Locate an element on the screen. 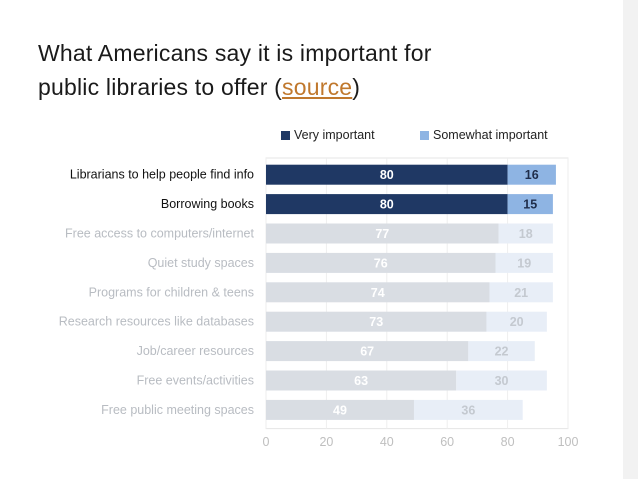  category-label: Research resources like databases is located at coordinates (156, 322).